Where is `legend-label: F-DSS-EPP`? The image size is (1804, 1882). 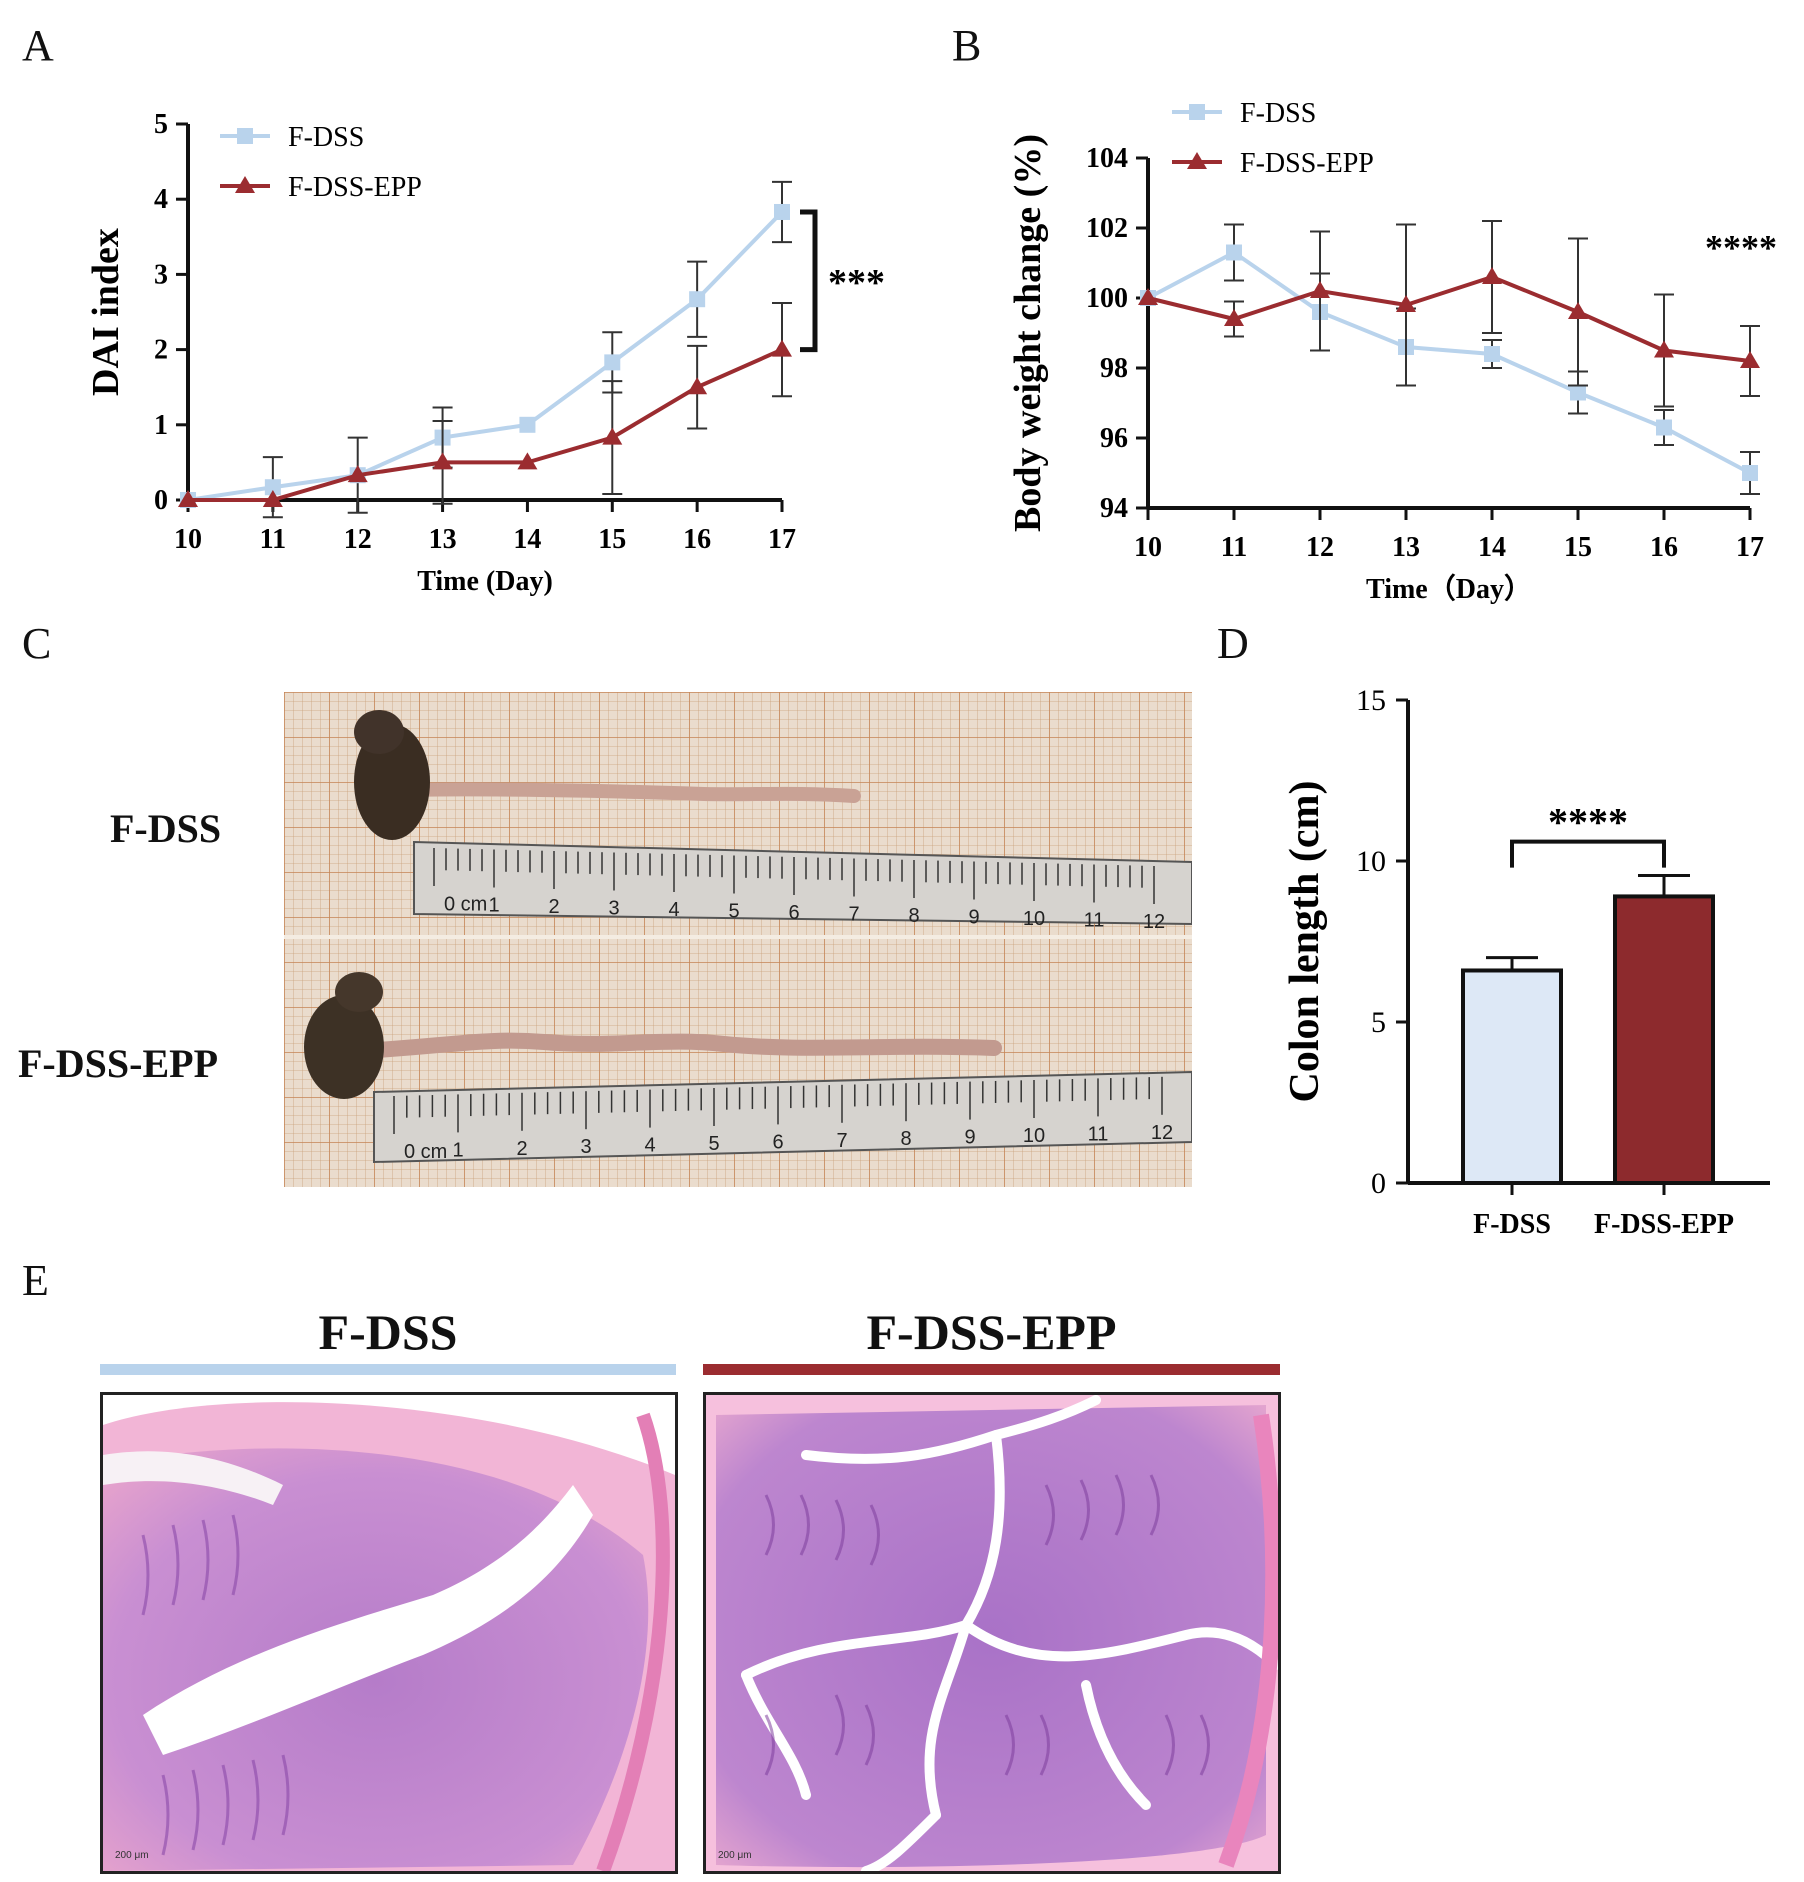
legend-label: F-DSS-EPP is located at coordinates (355, 187).